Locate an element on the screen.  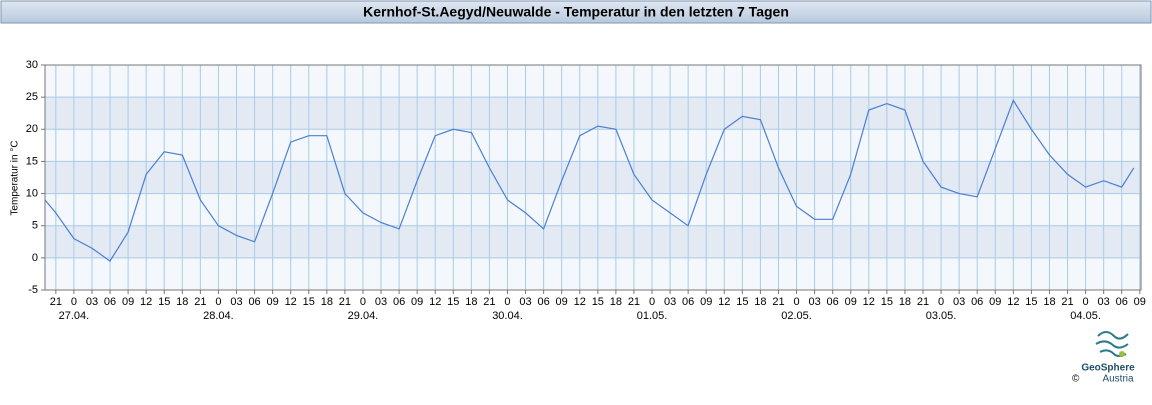
date-label: 02.05. is located at coordinates (796, 316).